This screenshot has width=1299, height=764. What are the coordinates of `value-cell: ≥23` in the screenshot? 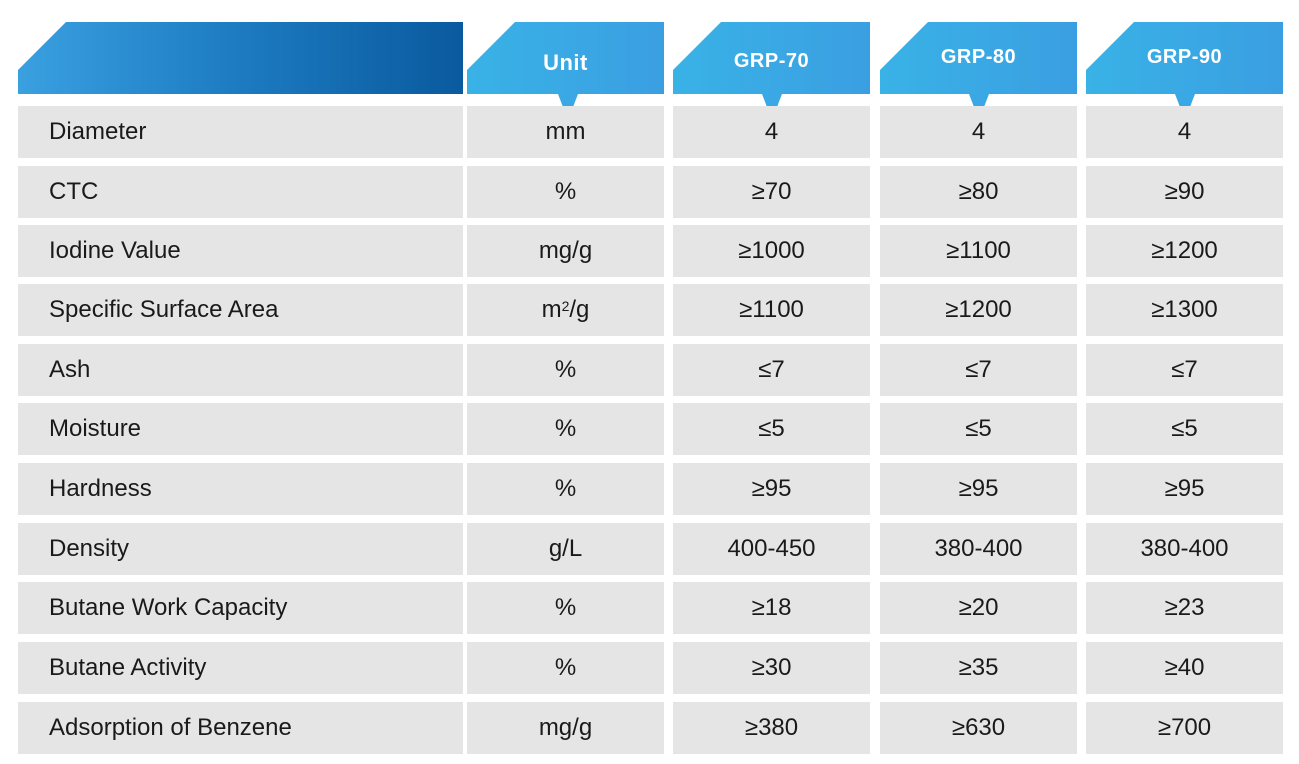 It's located at (1184, 608).